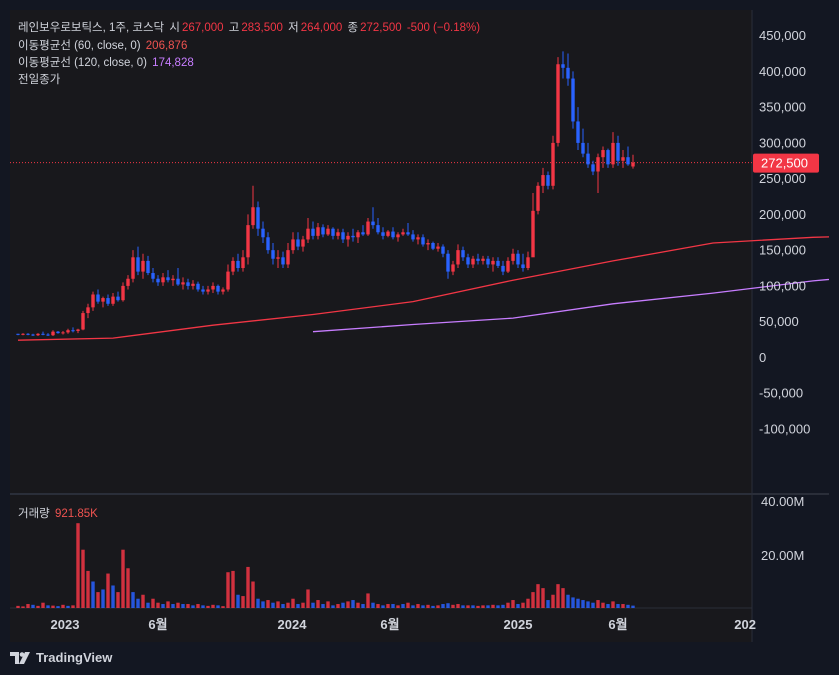 The image size is (839, 675). What do you see at coordinates (762, 357) in the screenshot?
I see `price-tick-label: 0` at bounding box center [762, 357].